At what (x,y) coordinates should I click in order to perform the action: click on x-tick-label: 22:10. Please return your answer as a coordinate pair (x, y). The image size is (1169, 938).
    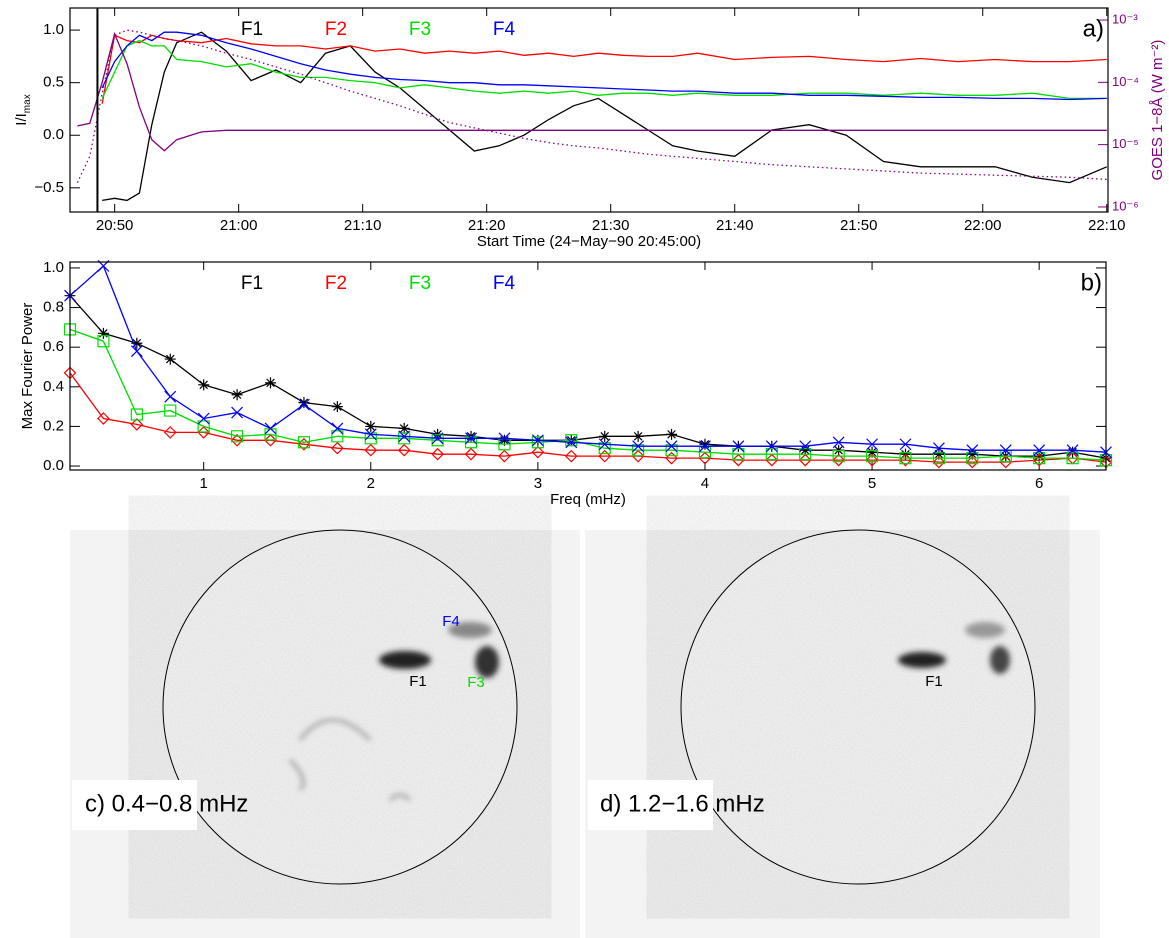
    Looking at the image, I should click on (1107, 225).